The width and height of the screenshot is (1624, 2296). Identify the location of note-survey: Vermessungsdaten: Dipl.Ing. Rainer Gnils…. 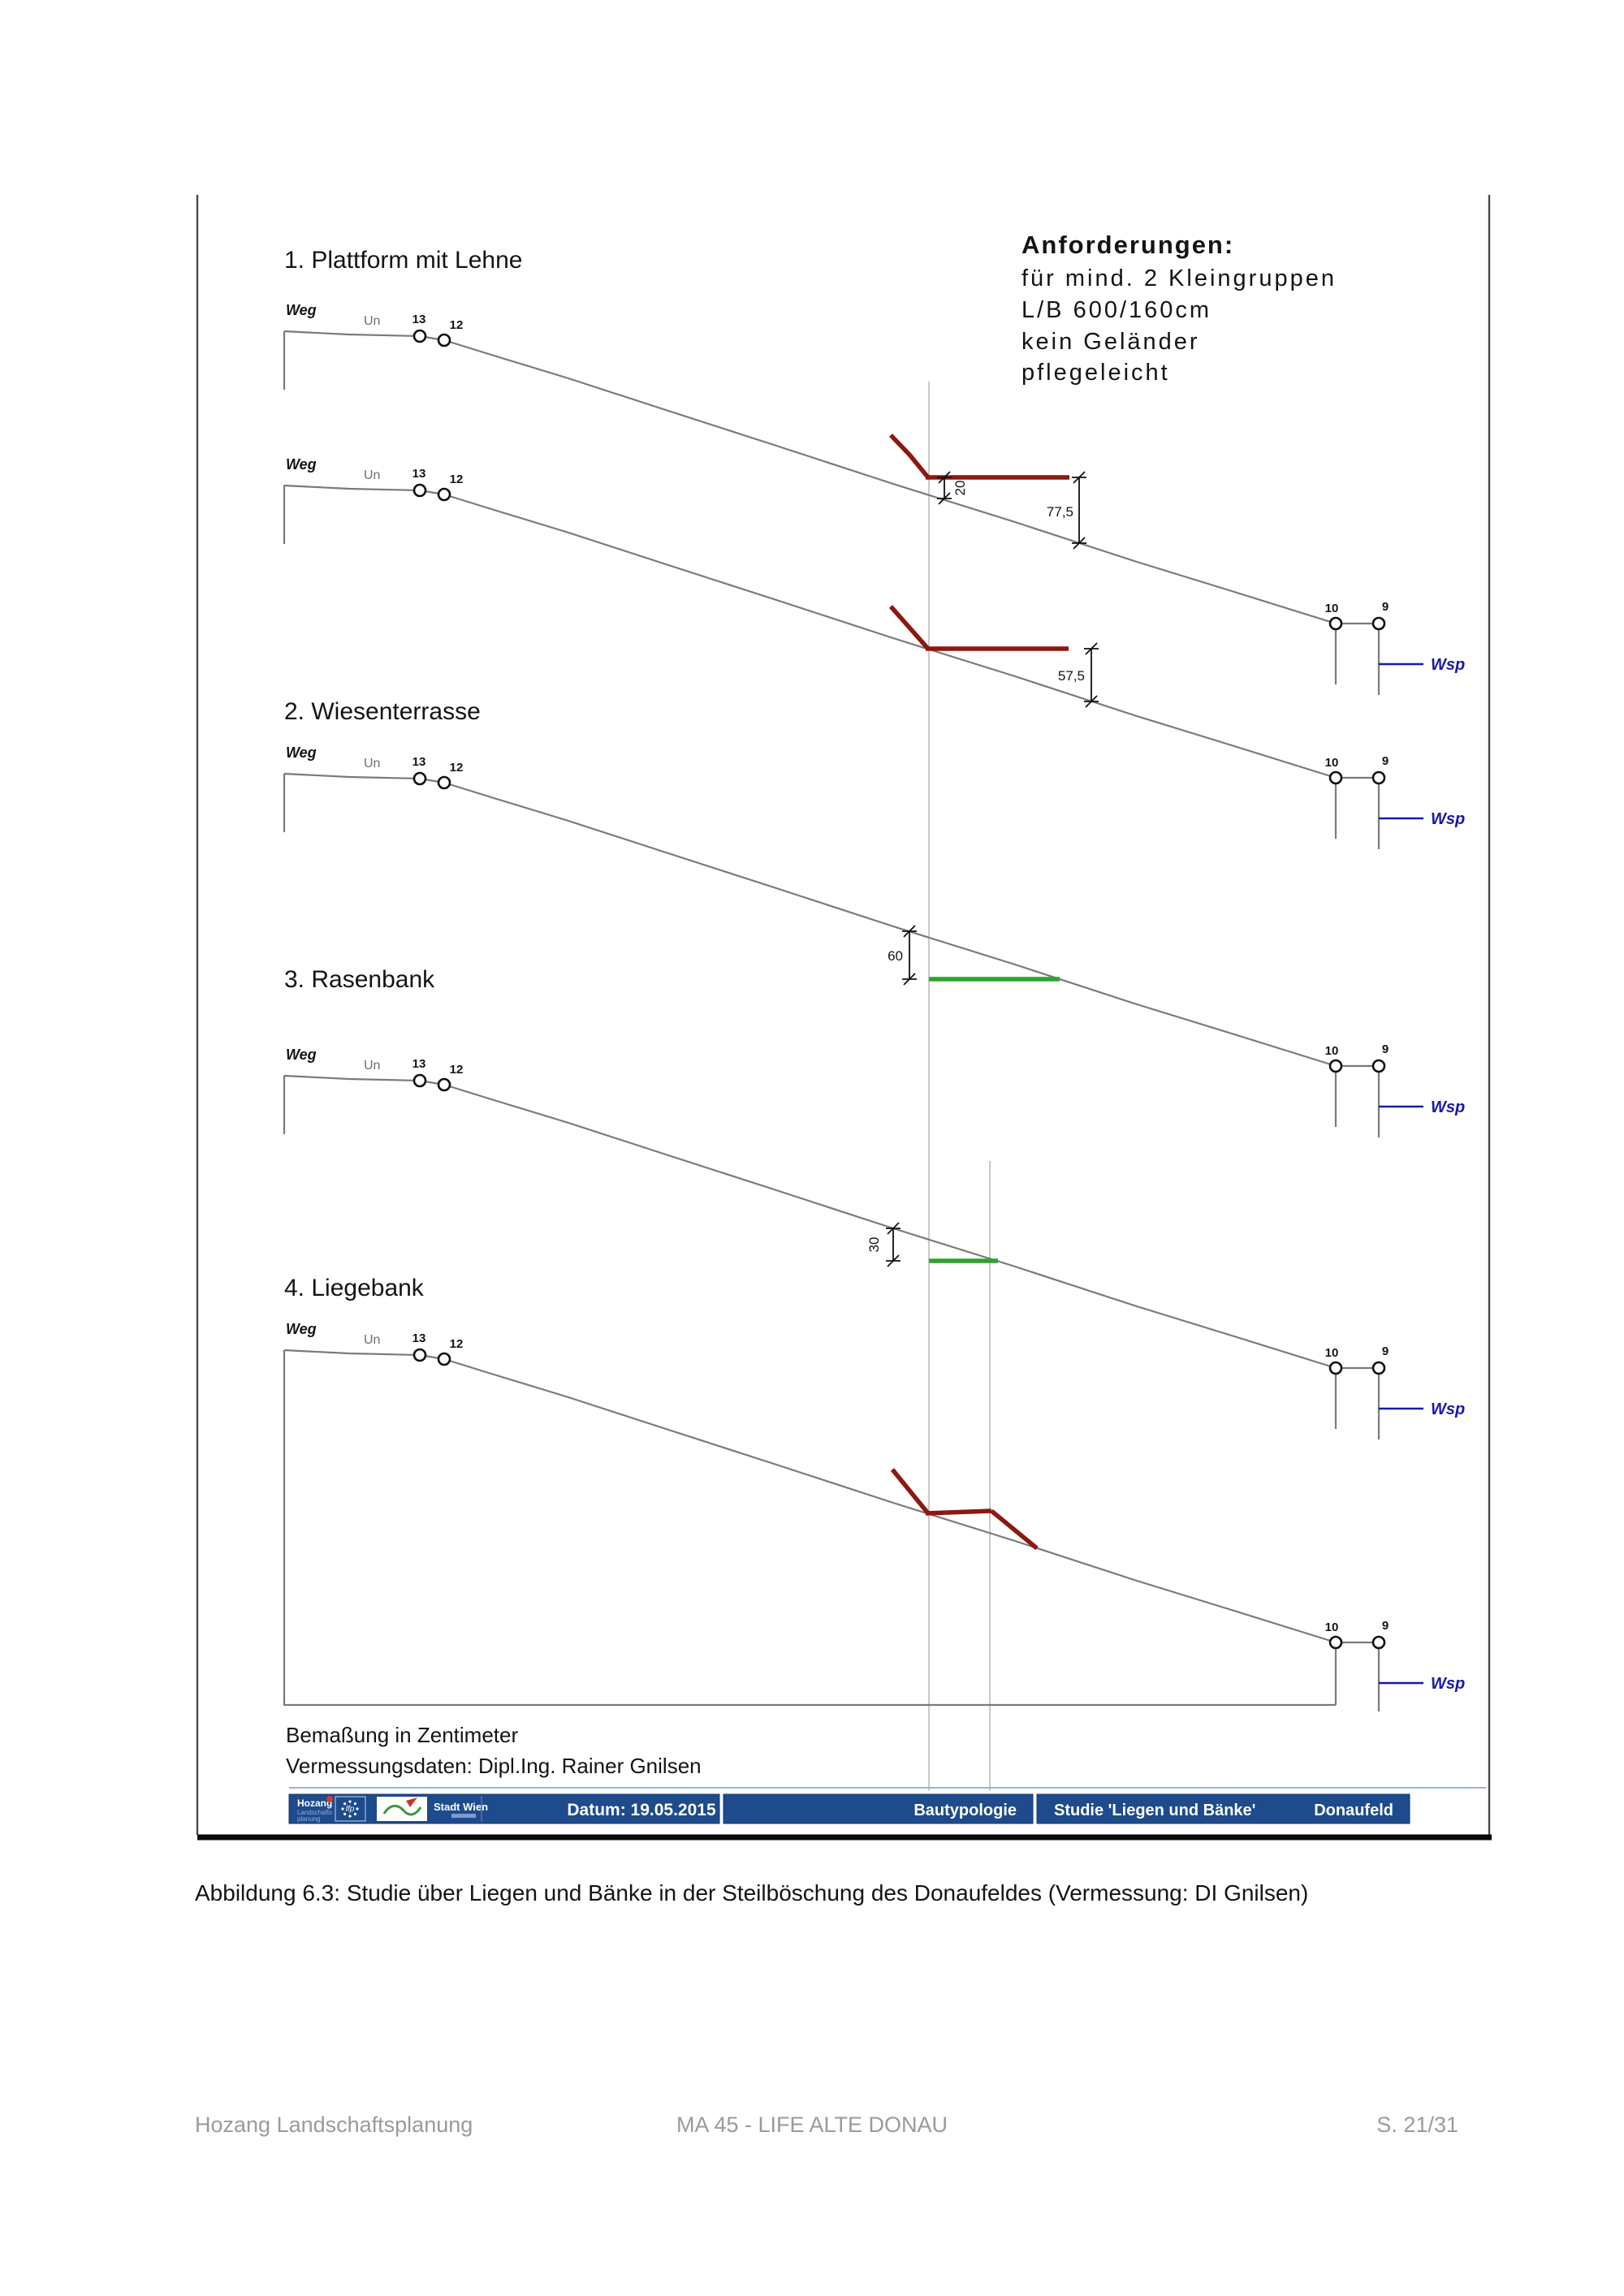
(494, 1766).